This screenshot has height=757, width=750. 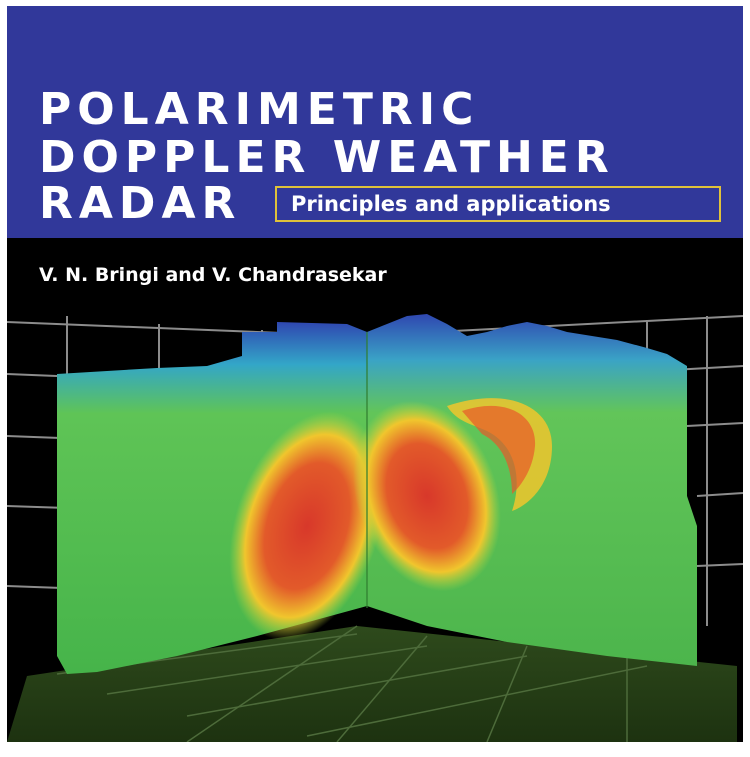 What do you see at coordinates (451, 204) in the screenshot?
I see `subtitle: Principles and applications` at bounding box center [451, 204].